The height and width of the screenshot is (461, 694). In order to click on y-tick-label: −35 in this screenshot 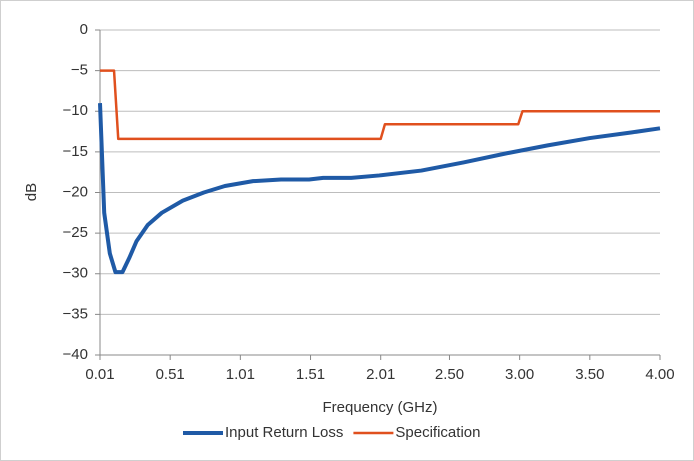, I will do `click(75, 313)`.